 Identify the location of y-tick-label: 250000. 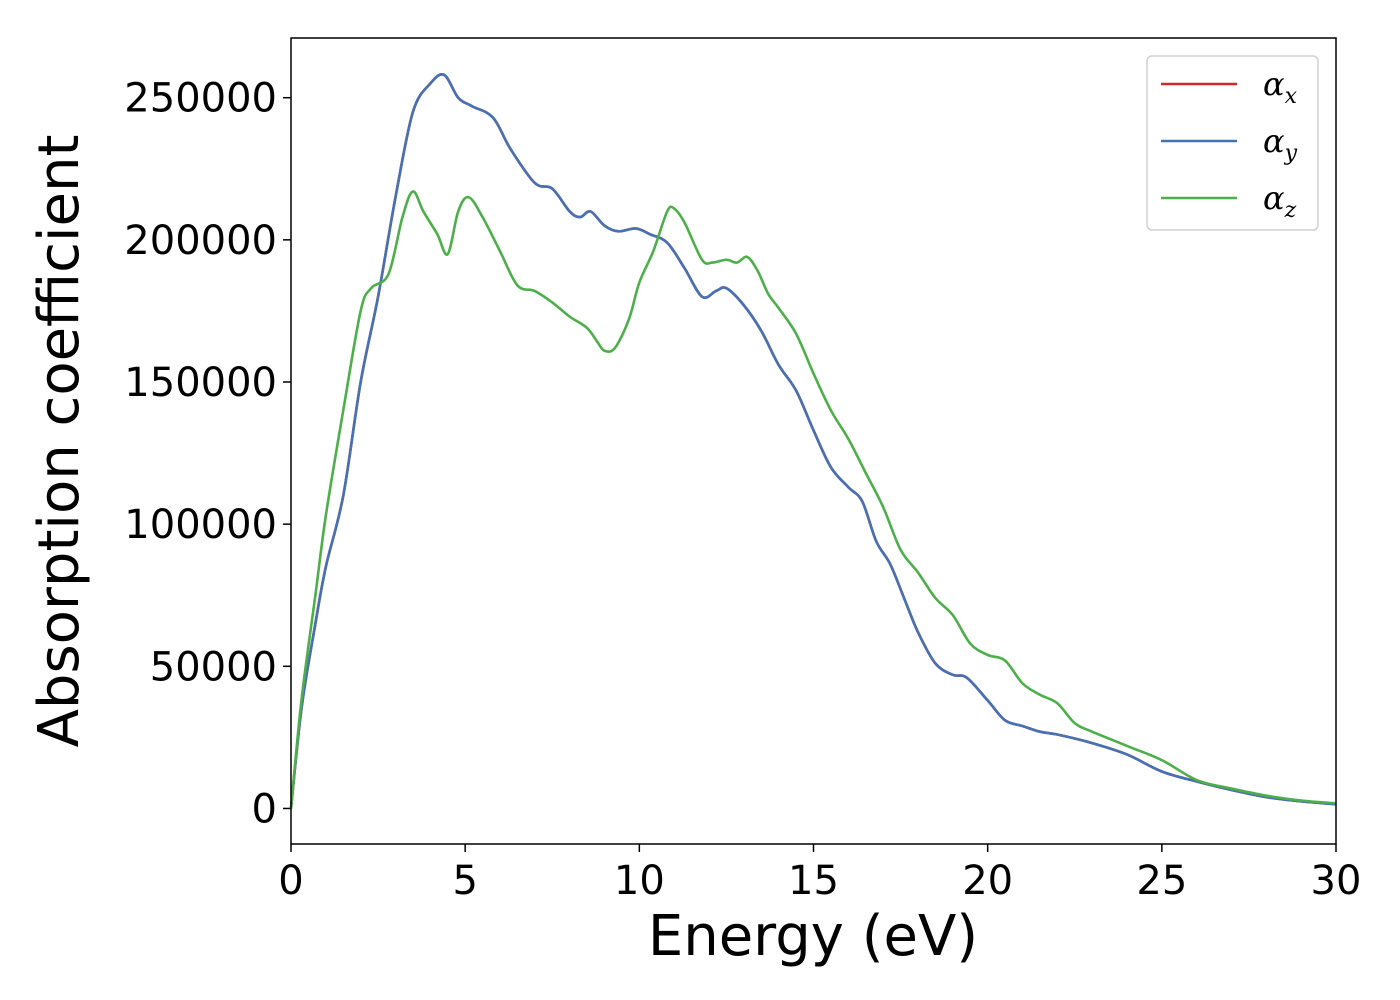
(200, 99).